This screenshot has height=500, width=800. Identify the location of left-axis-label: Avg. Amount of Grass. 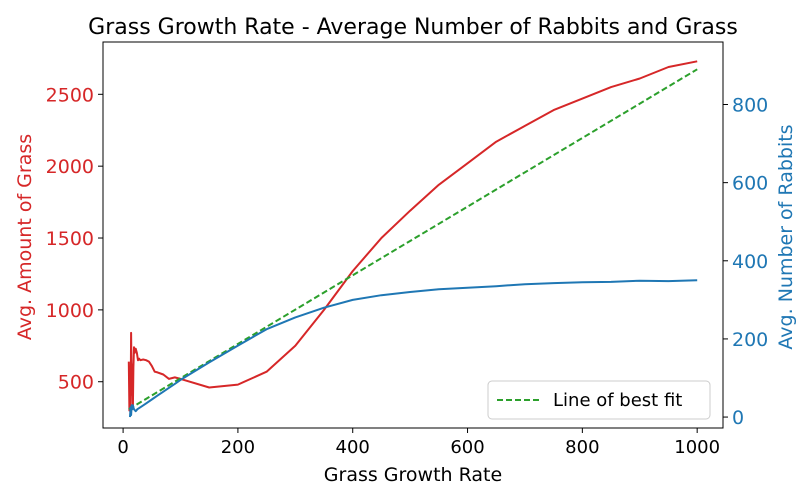
(25, 237).